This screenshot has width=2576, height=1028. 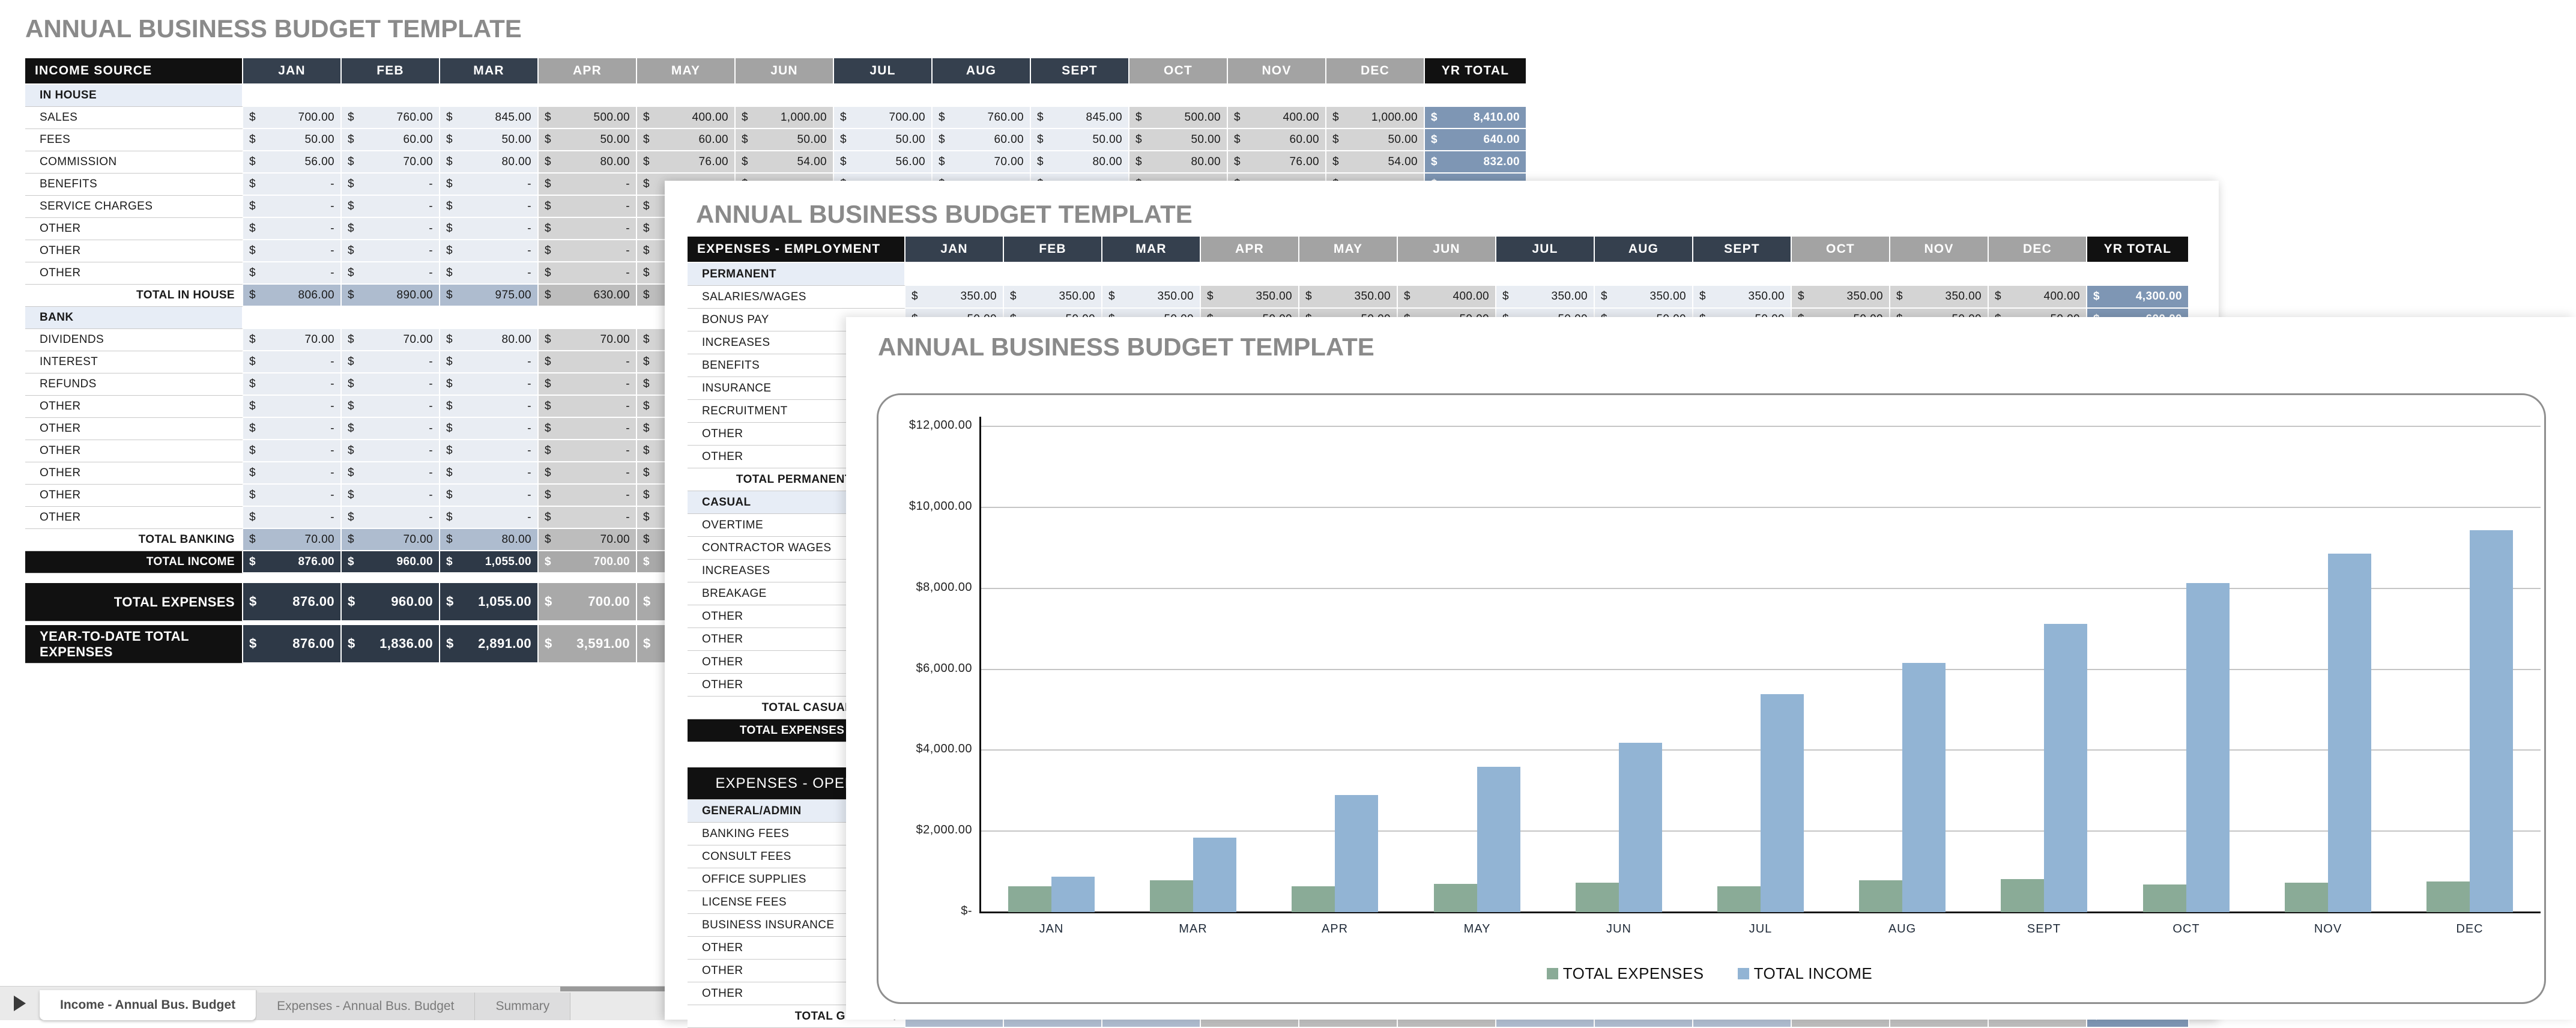 I want to click on cell: $56.00, so click(x=883, y=162).